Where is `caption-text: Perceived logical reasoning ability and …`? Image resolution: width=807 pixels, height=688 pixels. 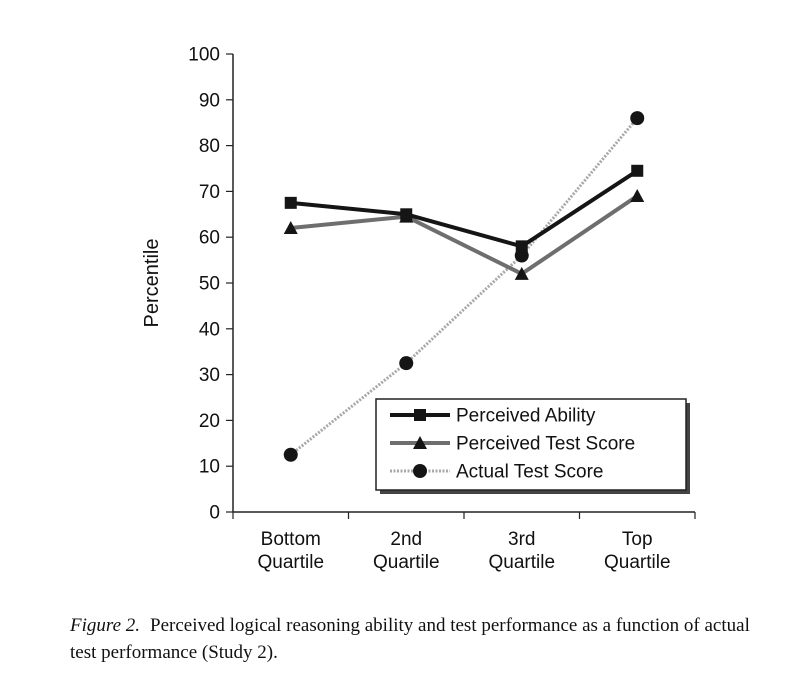
caption-text: Perceived logical reasoning ability and … is located at coordinates (410, 639).